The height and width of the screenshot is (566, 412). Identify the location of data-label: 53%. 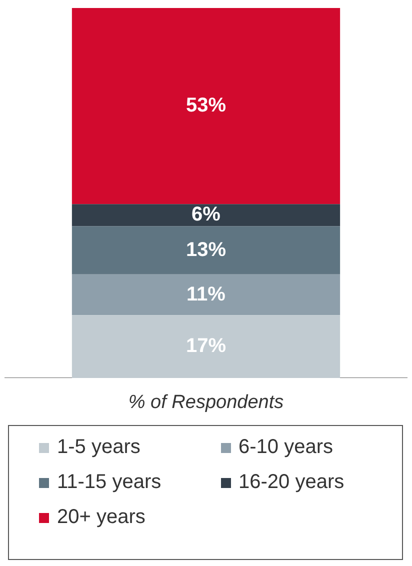
(206, 105).